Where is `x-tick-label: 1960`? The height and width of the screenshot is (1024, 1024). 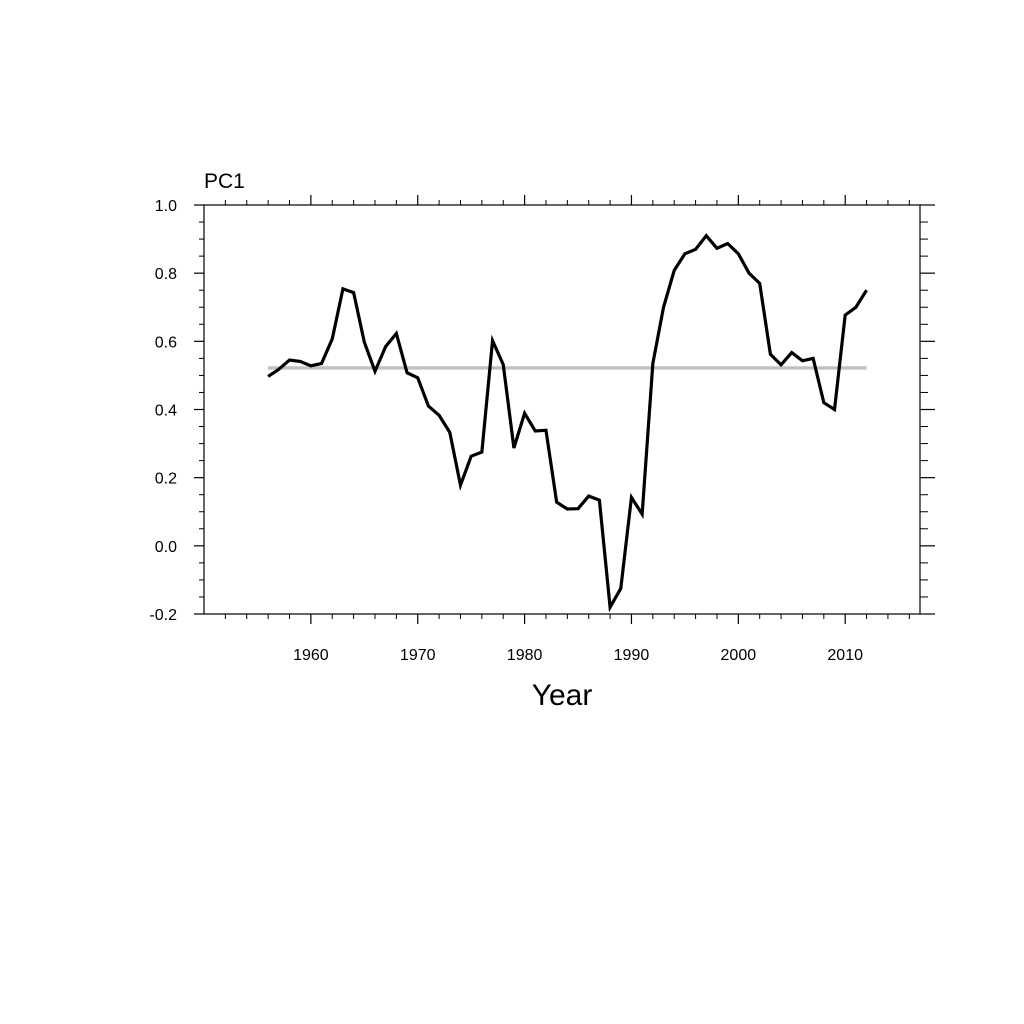 x-tick-label: 1960 is located at coordinates (311, 655).